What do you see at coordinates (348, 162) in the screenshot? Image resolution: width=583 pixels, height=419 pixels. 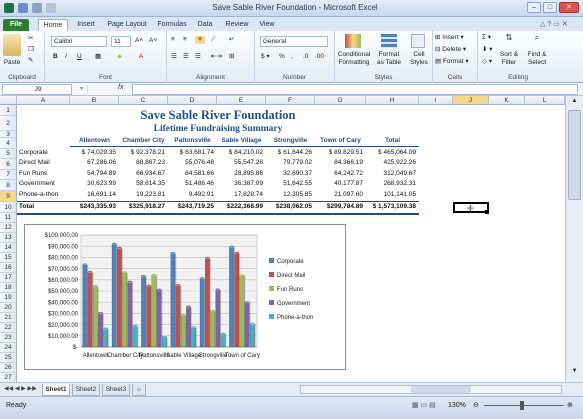 I see `data-cell: 84,366.19` at bounding box center [348, 162].